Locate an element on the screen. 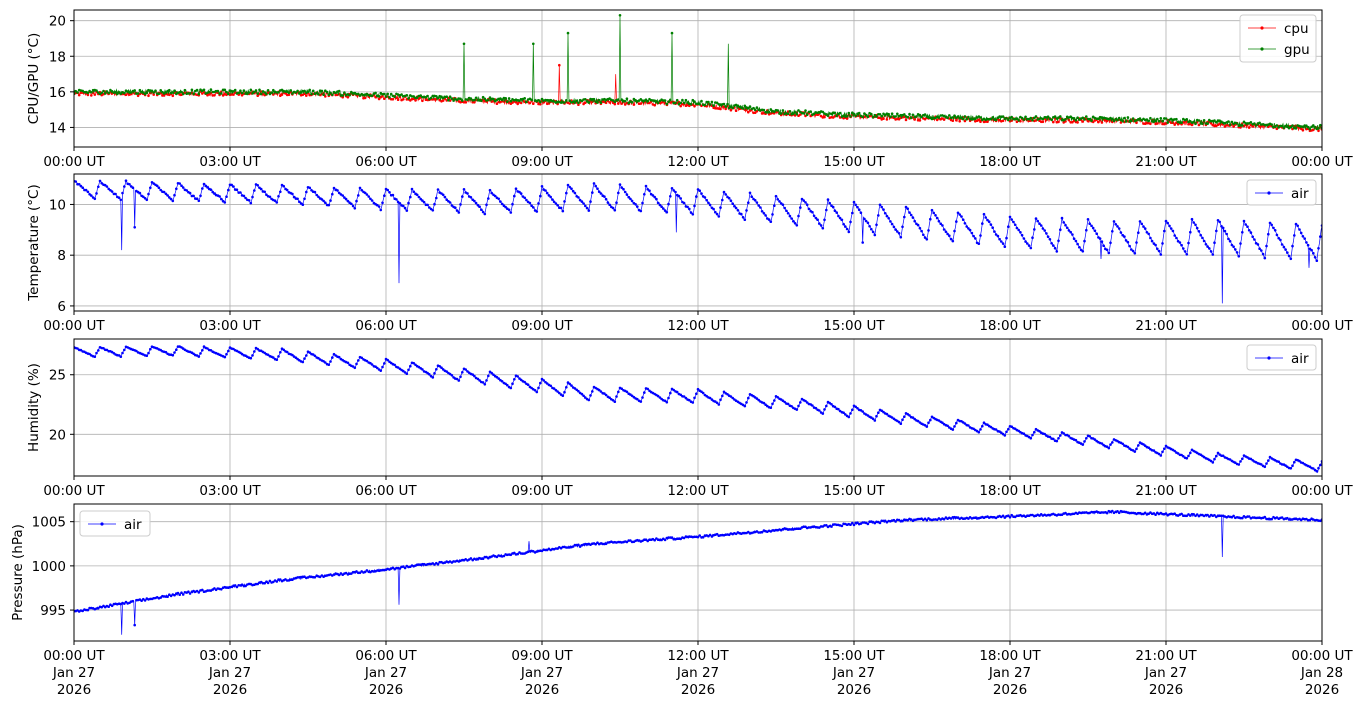  y-axis-label: Temperature (°C) is located at coordinates (34, 243).